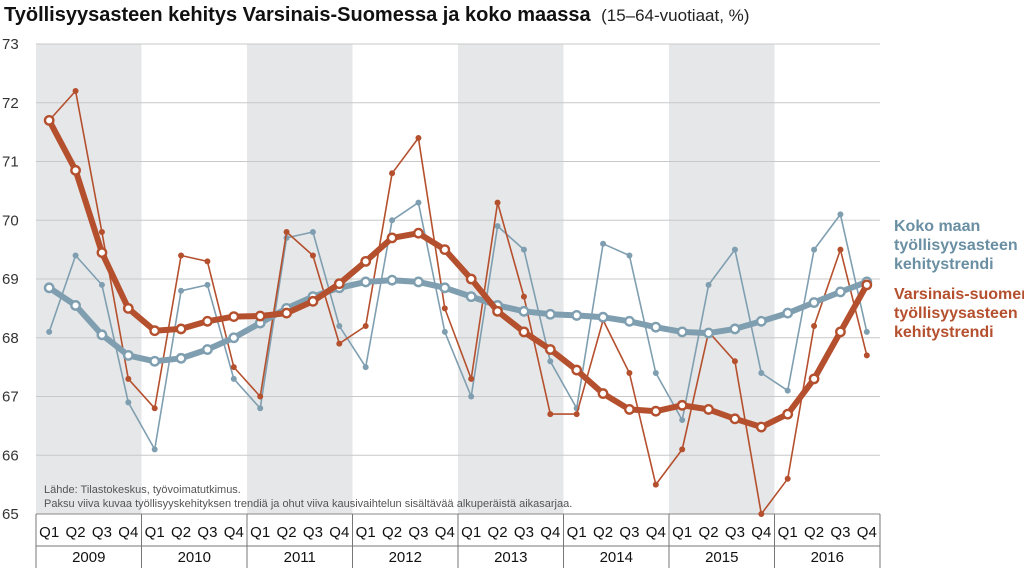 Image resolution: width=1024 pixels, height=568 pixels. What do you see at coordinates (944, 264) in the screenshot?
I see `legend-national-line-3: kehitystrendi` at bounding box center [944, 264].